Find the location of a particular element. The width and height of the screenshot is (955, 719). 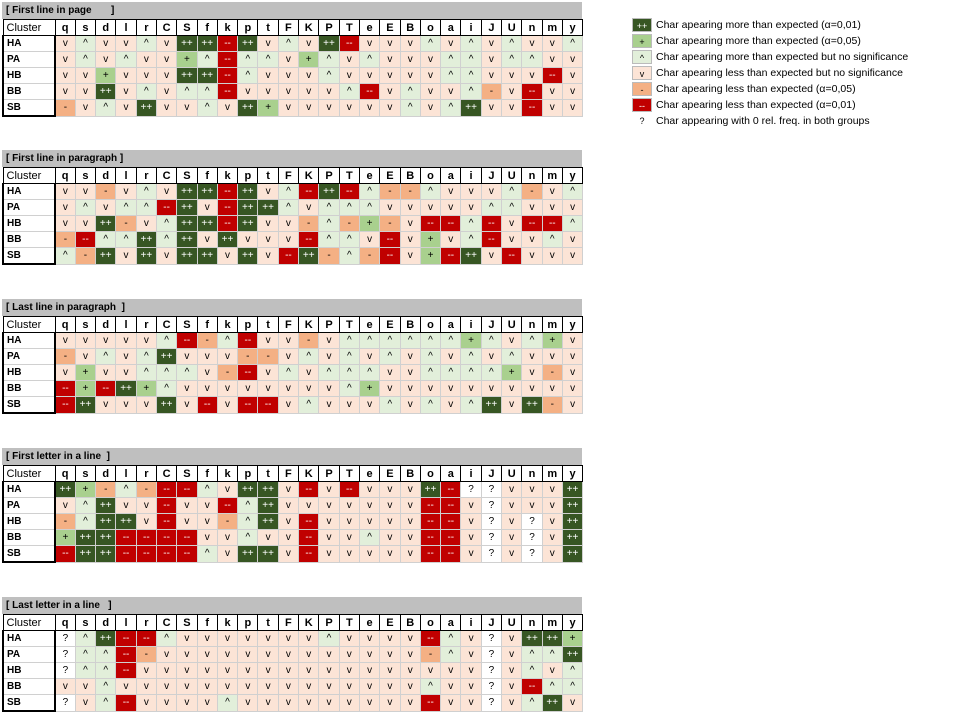

table-row: HA v v v v v ^ -- - ^ -- v v - v ^ ^ ^ ^ ^ ^ + ^ v ^ + v is located at coordinates (293, 340).